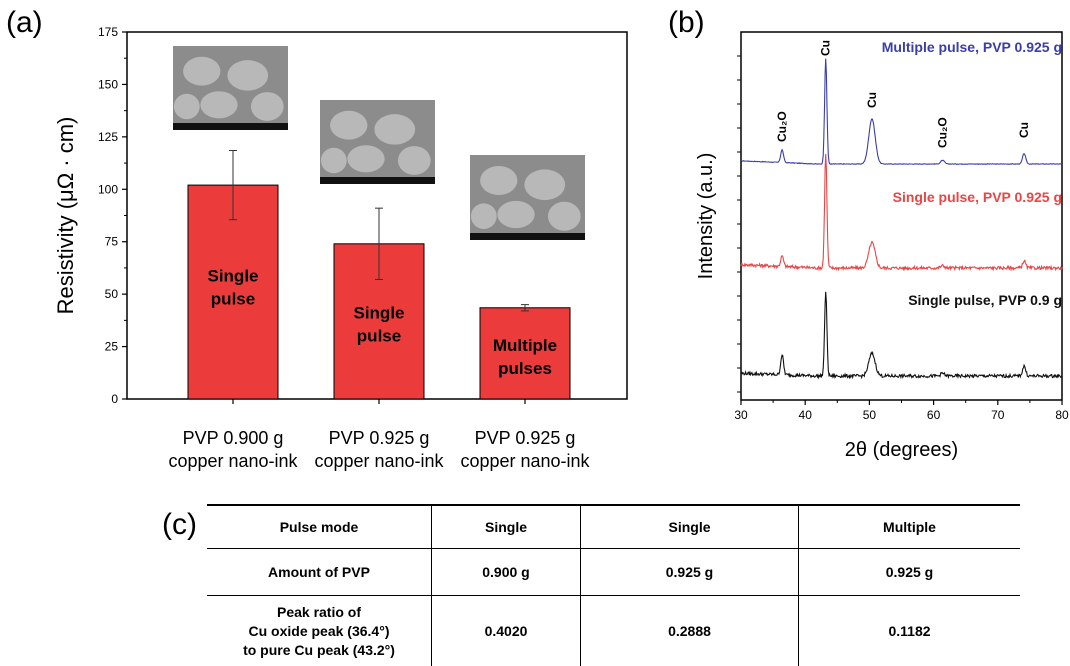 The image size is (1070, 666). What do you see at coordinates (901, 450) in the screenshot?
I see `x-axis-title: 2θ (degrees)` at bounding box center [901, 450].